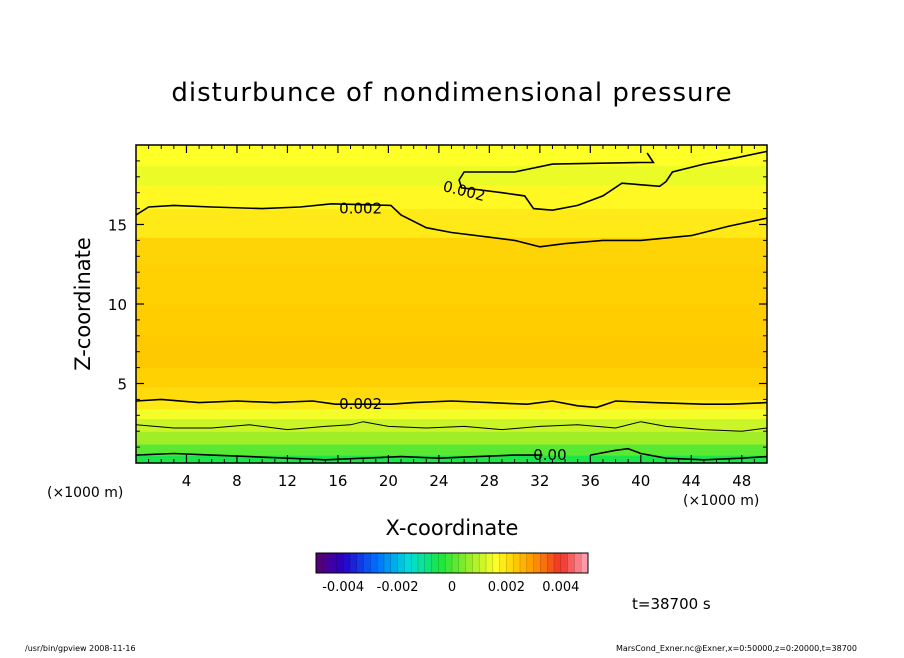 This screenshot has width=904, height=658. Describe the element at coordinates (83, 304) in the screenshot. I see `y-axis-label: Z-coordinate` at that location.